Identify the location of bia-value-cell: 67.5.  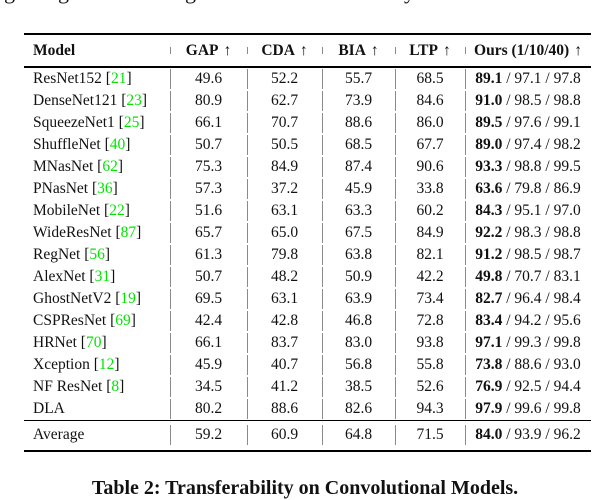
(358, 232).